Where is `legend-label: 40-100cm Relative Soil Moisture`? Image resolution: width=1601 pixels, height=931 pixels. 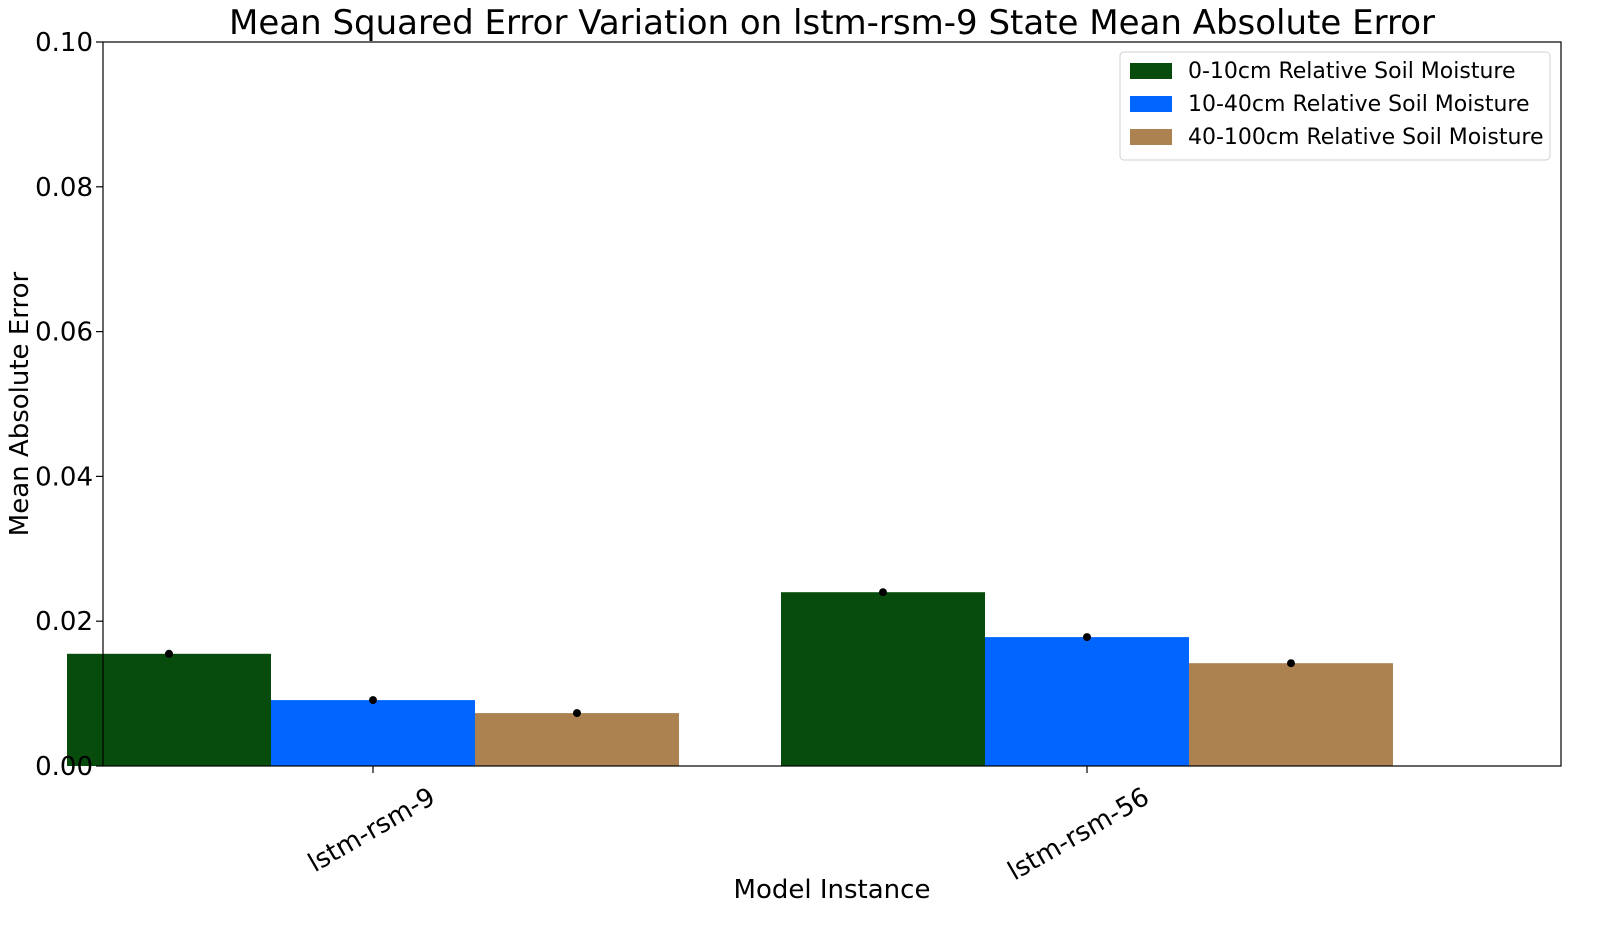 legend-label: 40-100cm Relative Soil Moisture is located at coordinates (1365, 137).